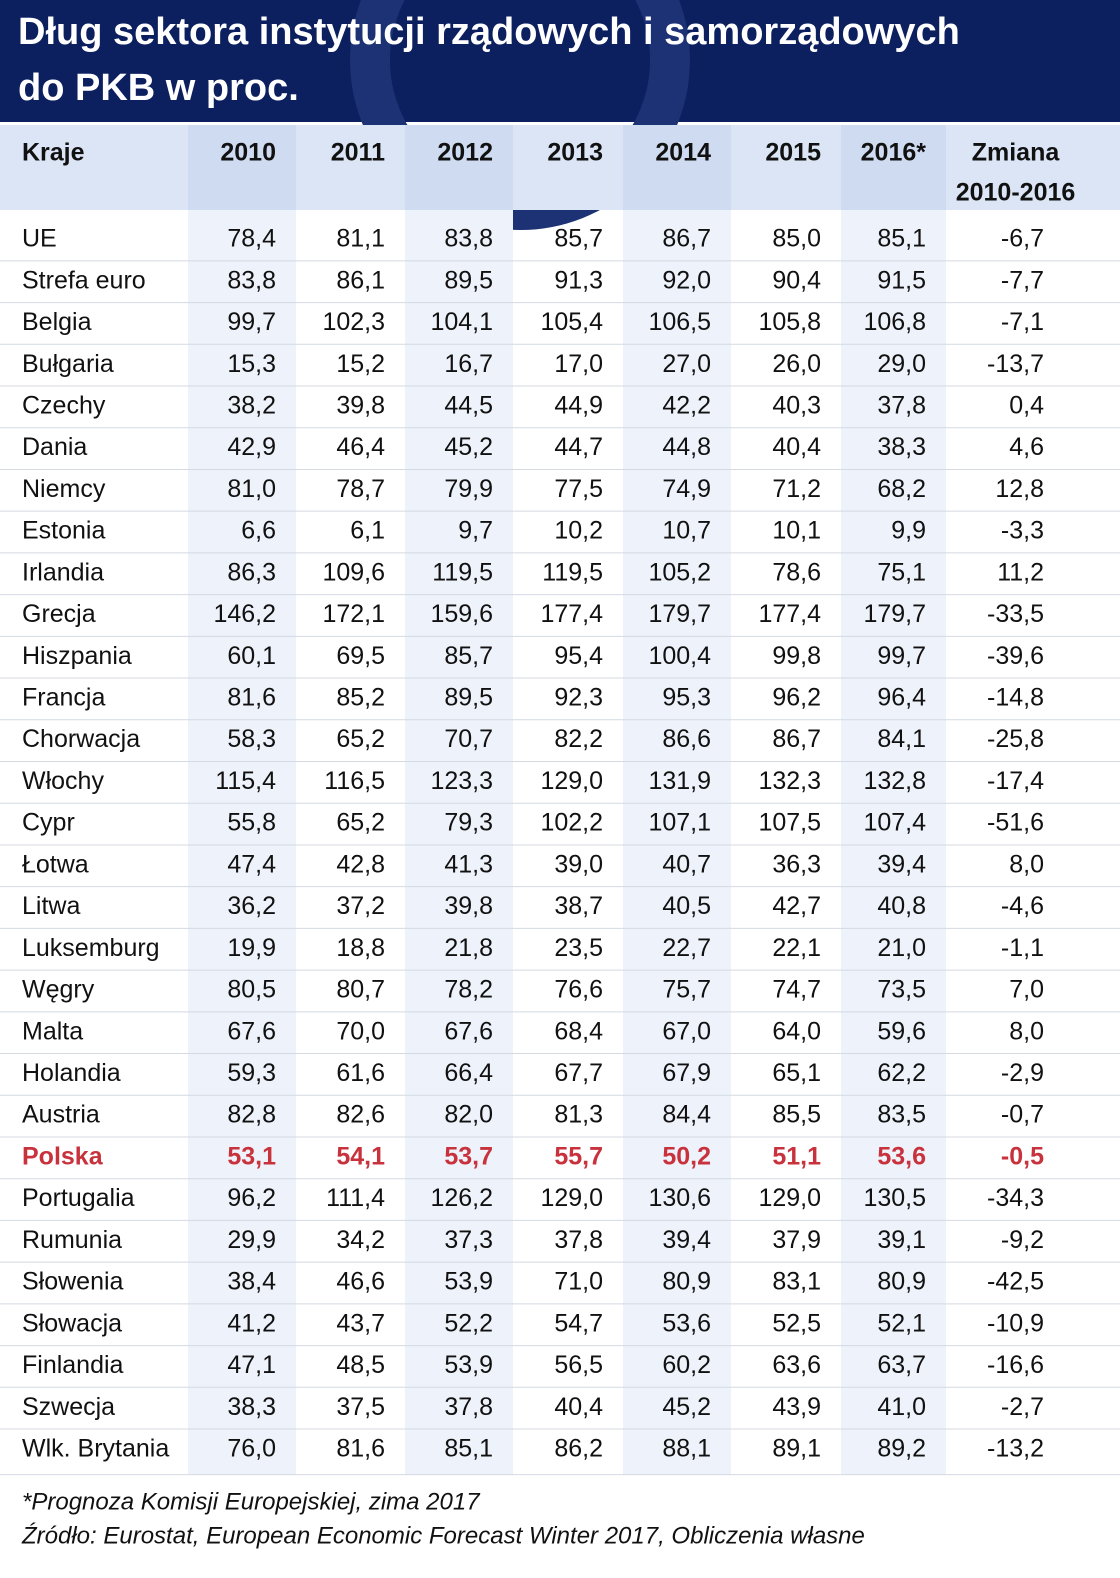 The width and height of the screenshot is (1120, 1578). I want to click on cell-value: 55,7, so click(578, 1156).